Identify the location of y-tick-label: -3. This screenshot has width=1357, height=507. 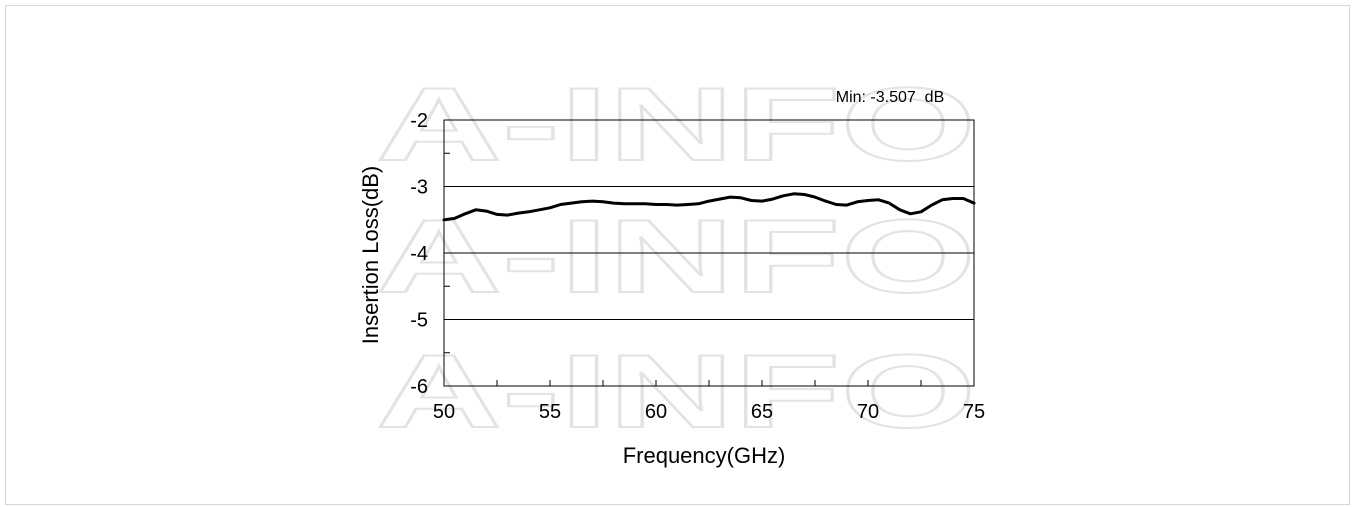
(419, 188).